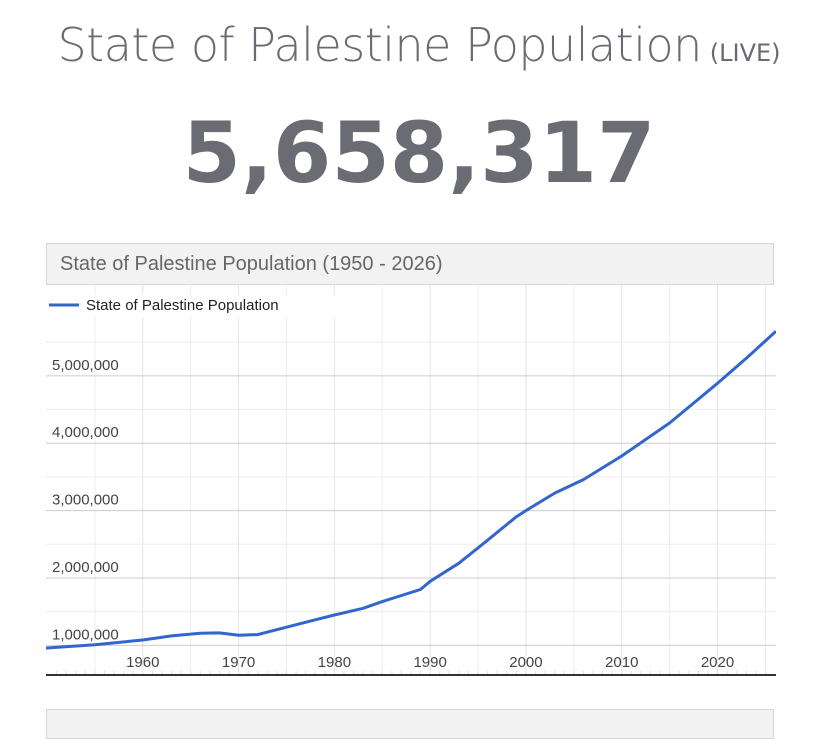 The image size is (838, 739). Describe the element at coordinates (525, 662) in the screenshot. I see `x-tick-label: 2000` at that location.